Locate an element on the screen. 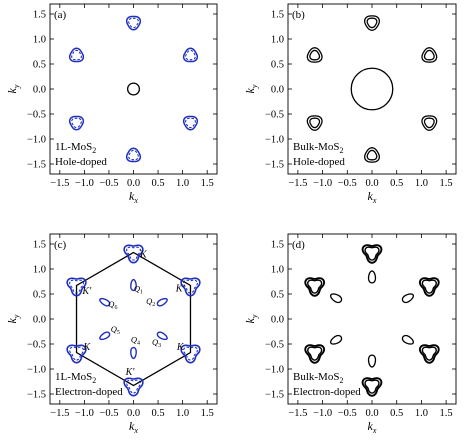  y-tick-label: −1.5 is located at coordinates (36, 165).